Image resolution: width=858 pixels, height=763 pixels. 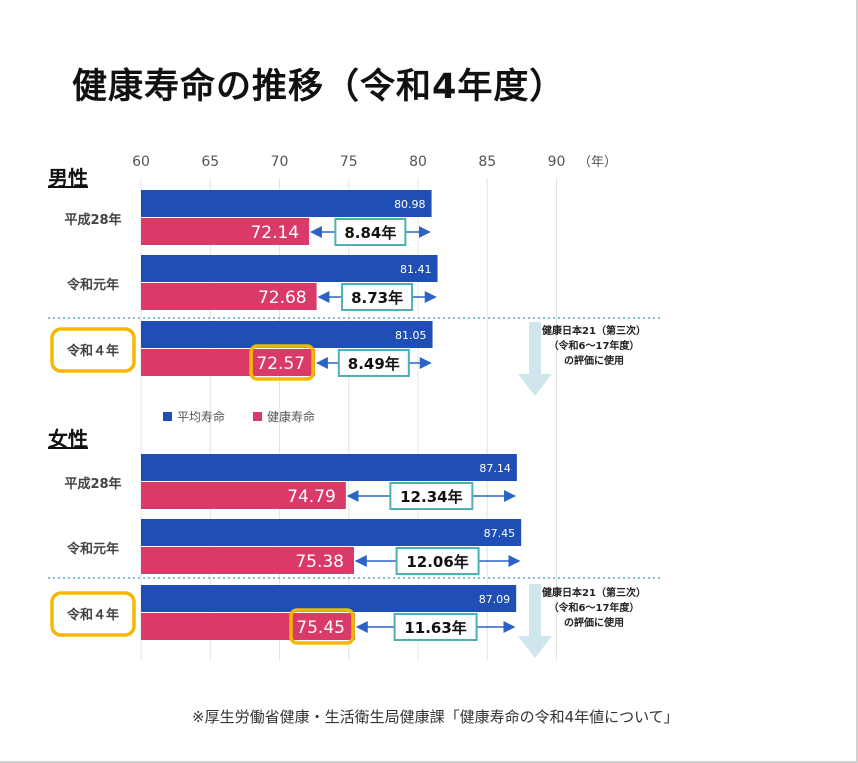 What do you see at coordinates (291, 416) in the screenshot?
I see `legend-label: 健康寿命` at bounding box center [291, 416].